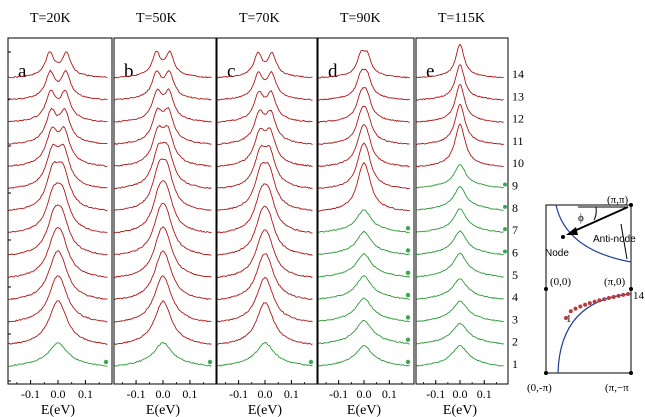  What do you see at coordinates (597, 306) in the screenshot?
I see `cut-dots` at bounding box center [597, 306].